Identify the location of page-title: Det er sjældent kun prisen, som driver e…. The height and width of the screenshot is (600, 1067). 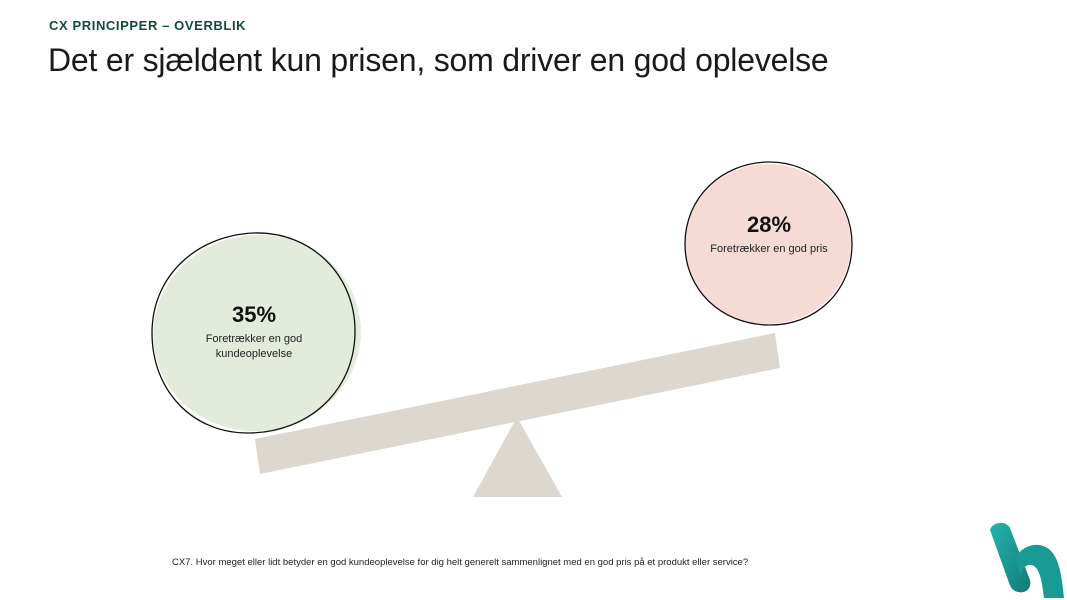
(438, 60).